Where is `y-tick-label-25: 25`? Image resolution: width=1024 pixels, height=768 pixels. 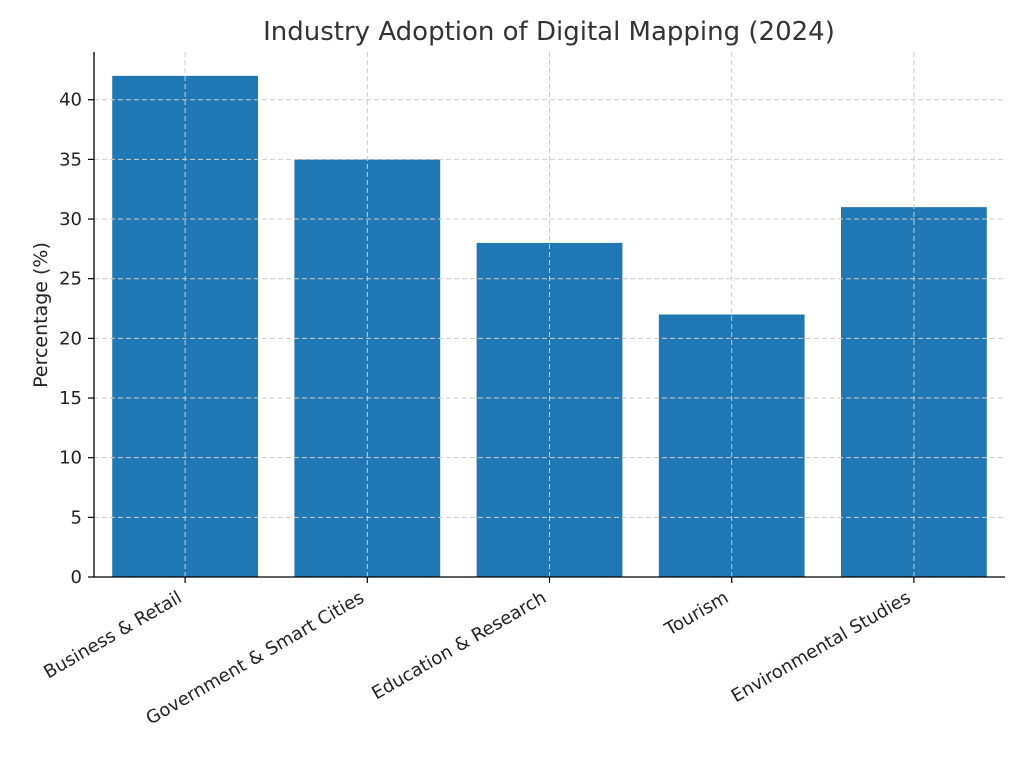
y-tick-label-25: 25 is located at coordinates (70, 279).